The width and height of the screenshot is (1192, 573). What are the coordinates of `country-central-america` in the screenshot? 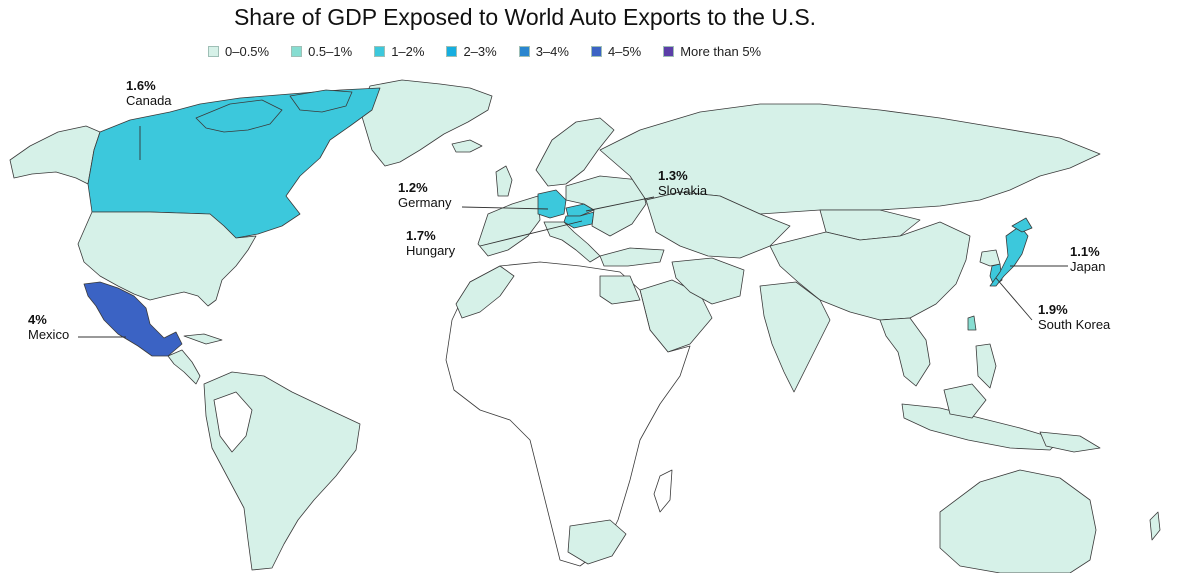 It's located at (184, 367).